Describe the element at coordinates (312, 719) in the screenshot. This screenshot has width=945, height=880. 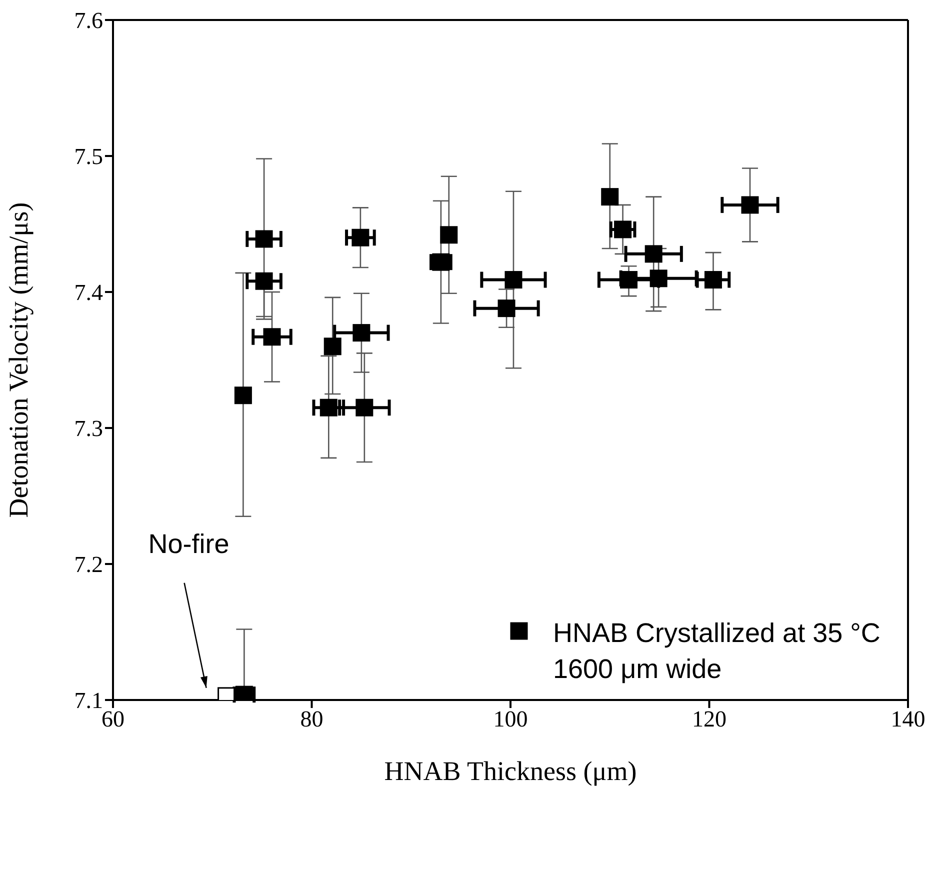
I see `x-tick-label: 80` at that location.